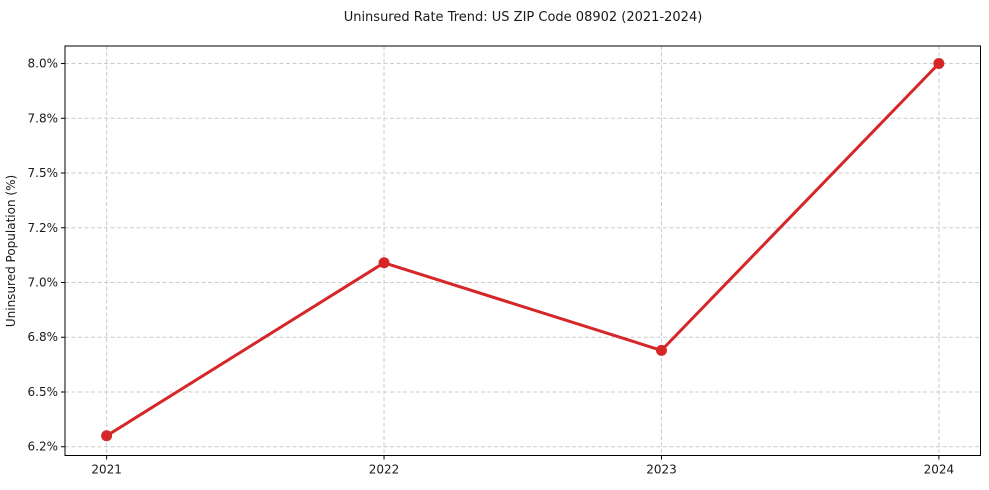 This screenshot has width=989, height=490. What do you see at coordinates (43, 283) in the screenshot?
I see `y-tick-label: 7.0%` at bounding box center [43, 283].